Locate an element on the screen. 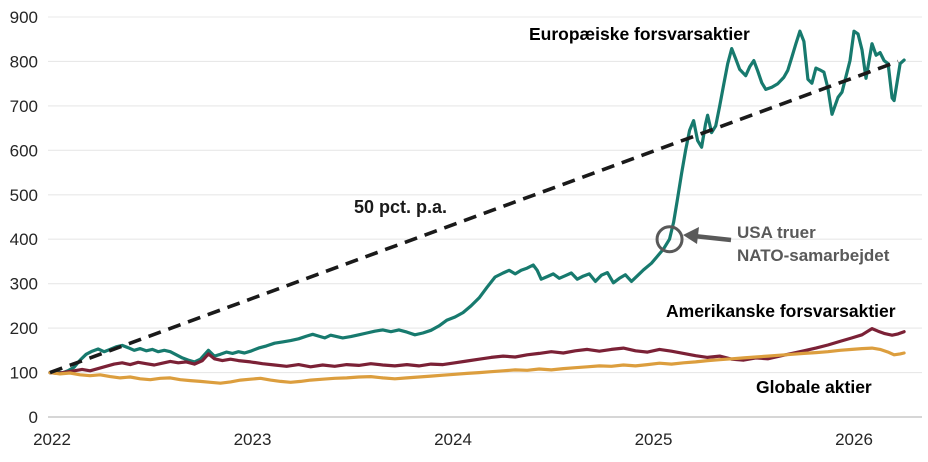 Image resolution: width=928 pixels, height=462 pixels. series-line-american-defense is located at coordinates (477, 351).